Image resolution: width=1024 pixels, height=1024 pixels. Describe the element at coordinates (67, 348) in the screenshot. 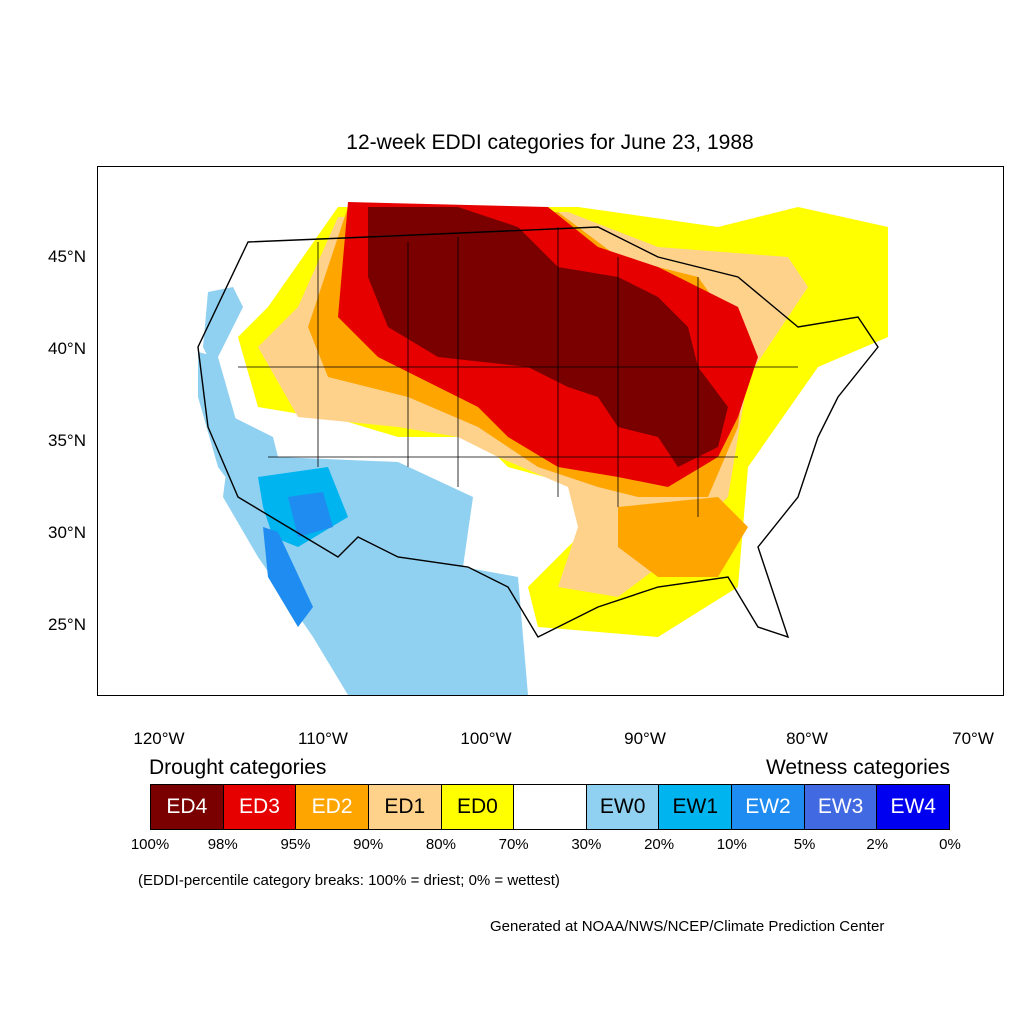

I see `lat-label-40: 40°N` at that location.